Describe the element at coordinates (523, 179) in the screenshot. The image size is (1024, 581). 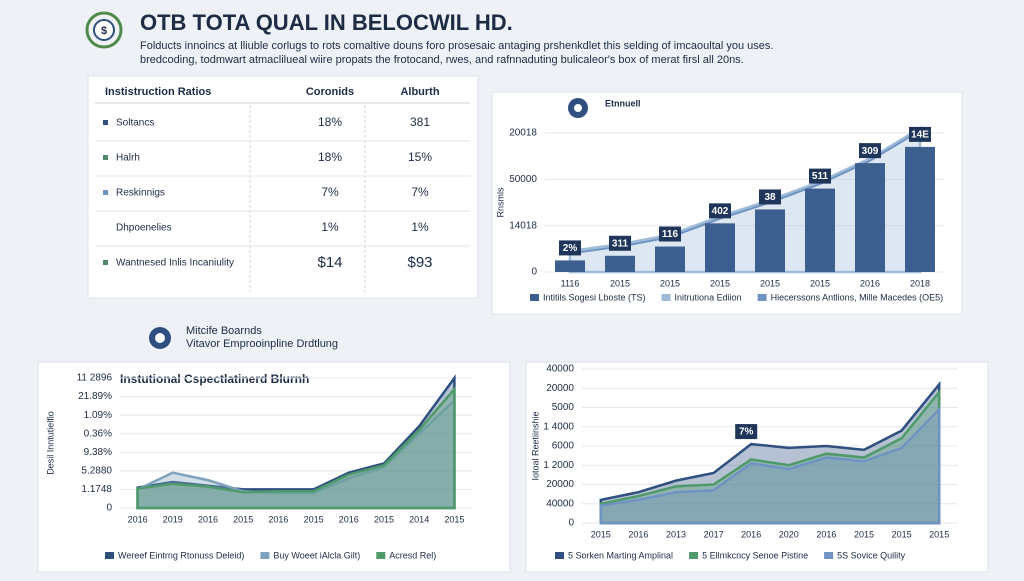
I see `y-tick-label: 50000` at that location.